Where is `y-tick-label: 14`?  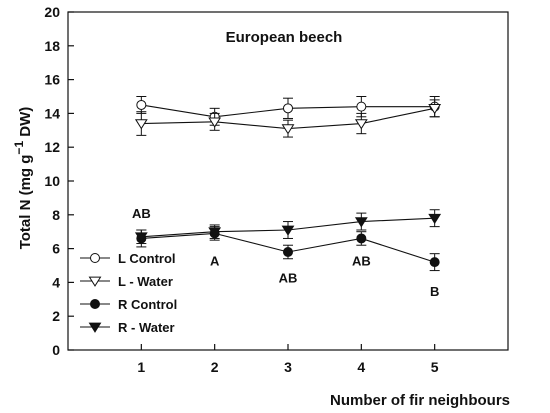
y-tick-label: 14 is located at coordinates (52, 113).